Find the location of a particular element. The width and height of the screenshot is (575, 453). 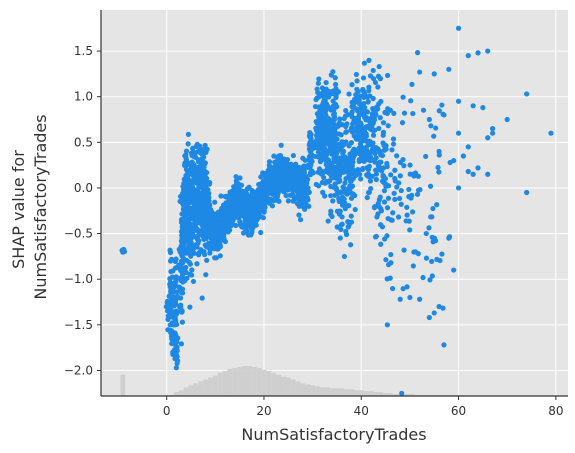

y-tick-label: −1.0 is located at coordinates (78, 279).